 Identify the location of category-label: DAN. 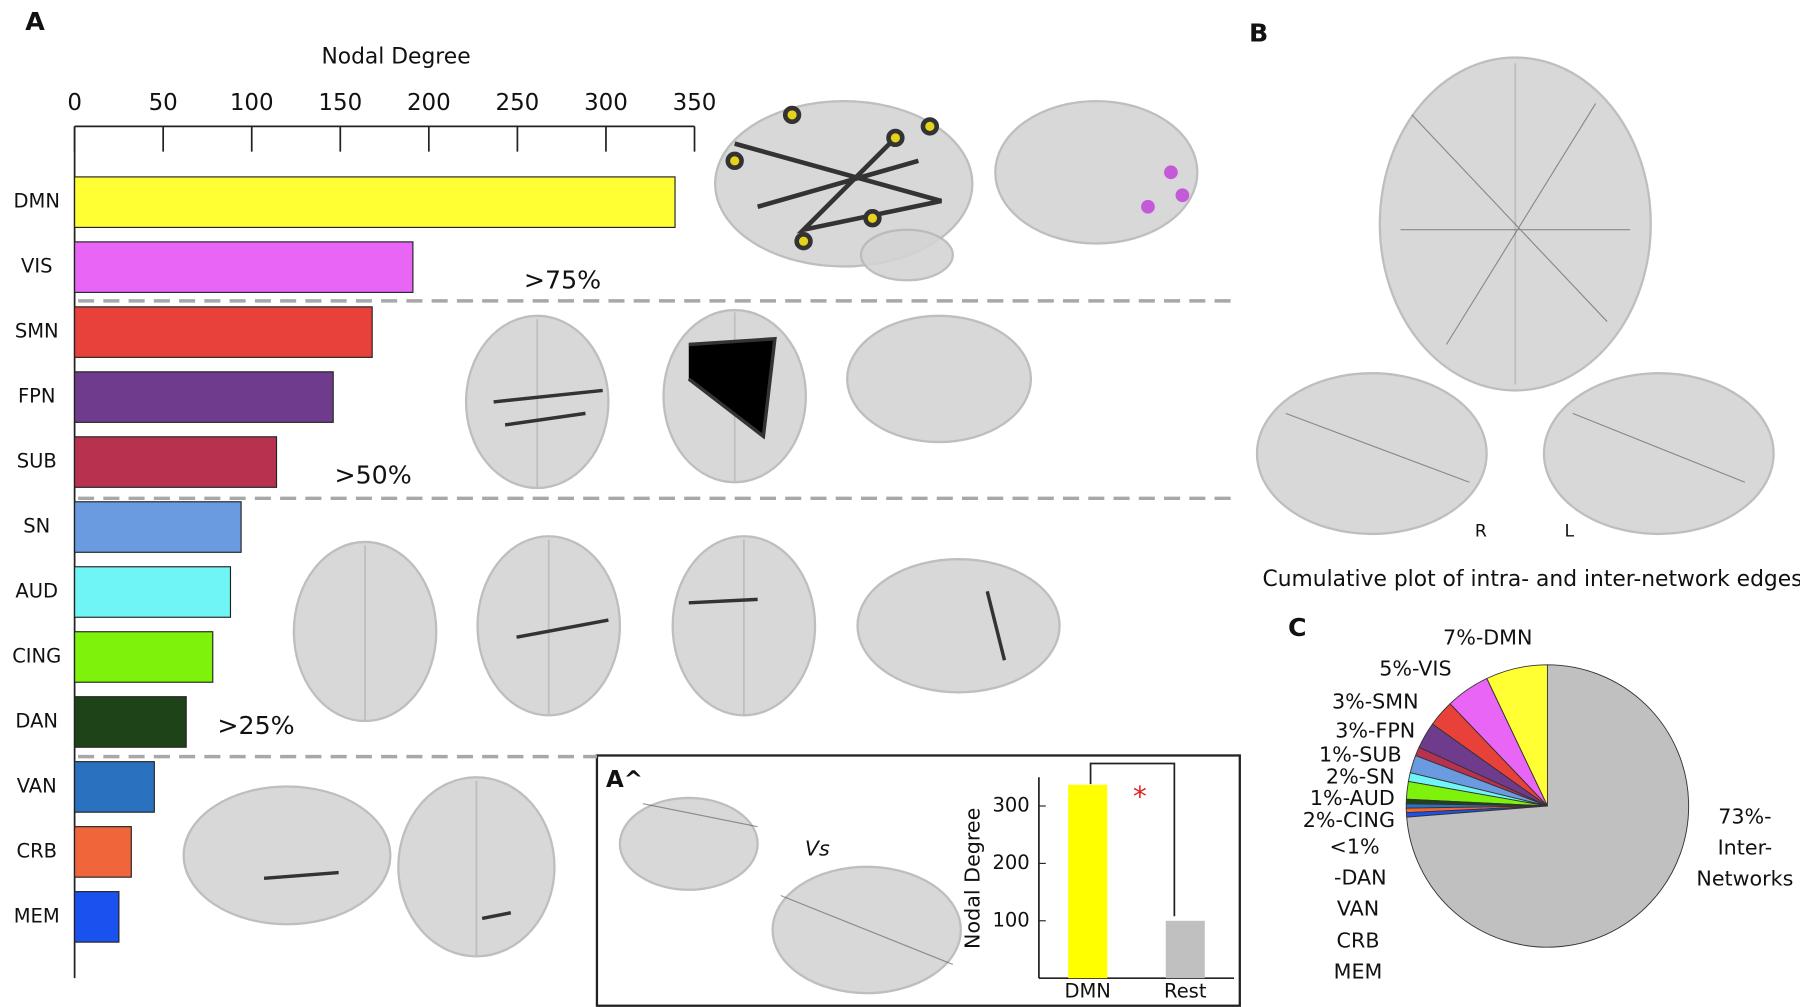
(36, 720).